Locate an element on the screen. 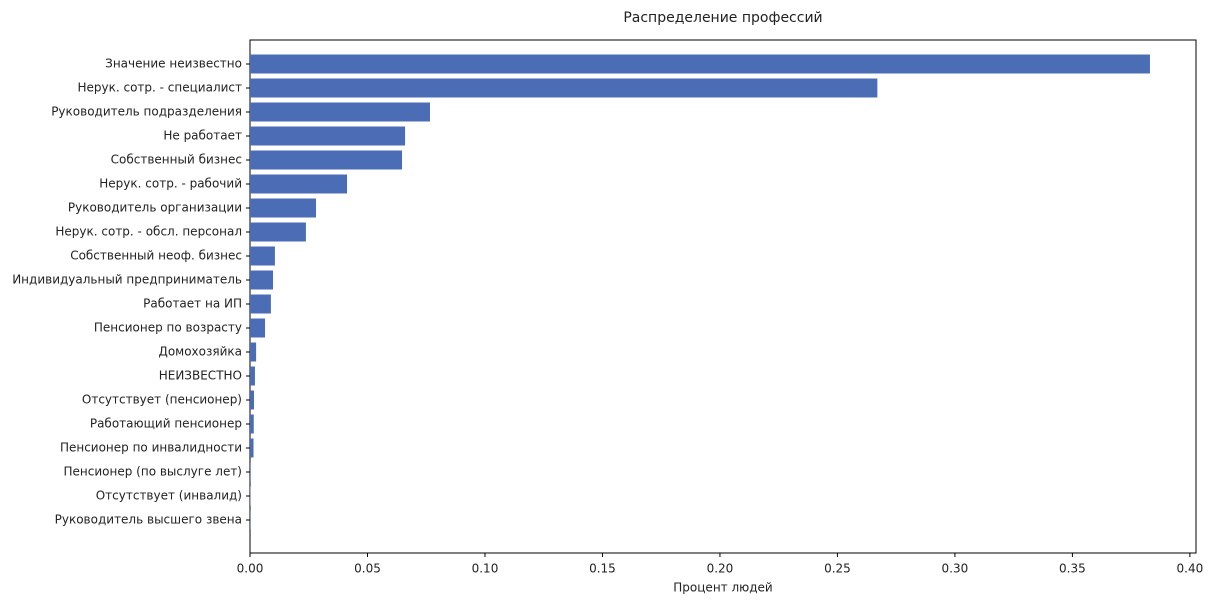  y-tick-label: Пенсионер по возрасту is located at coordinates (168, 328).